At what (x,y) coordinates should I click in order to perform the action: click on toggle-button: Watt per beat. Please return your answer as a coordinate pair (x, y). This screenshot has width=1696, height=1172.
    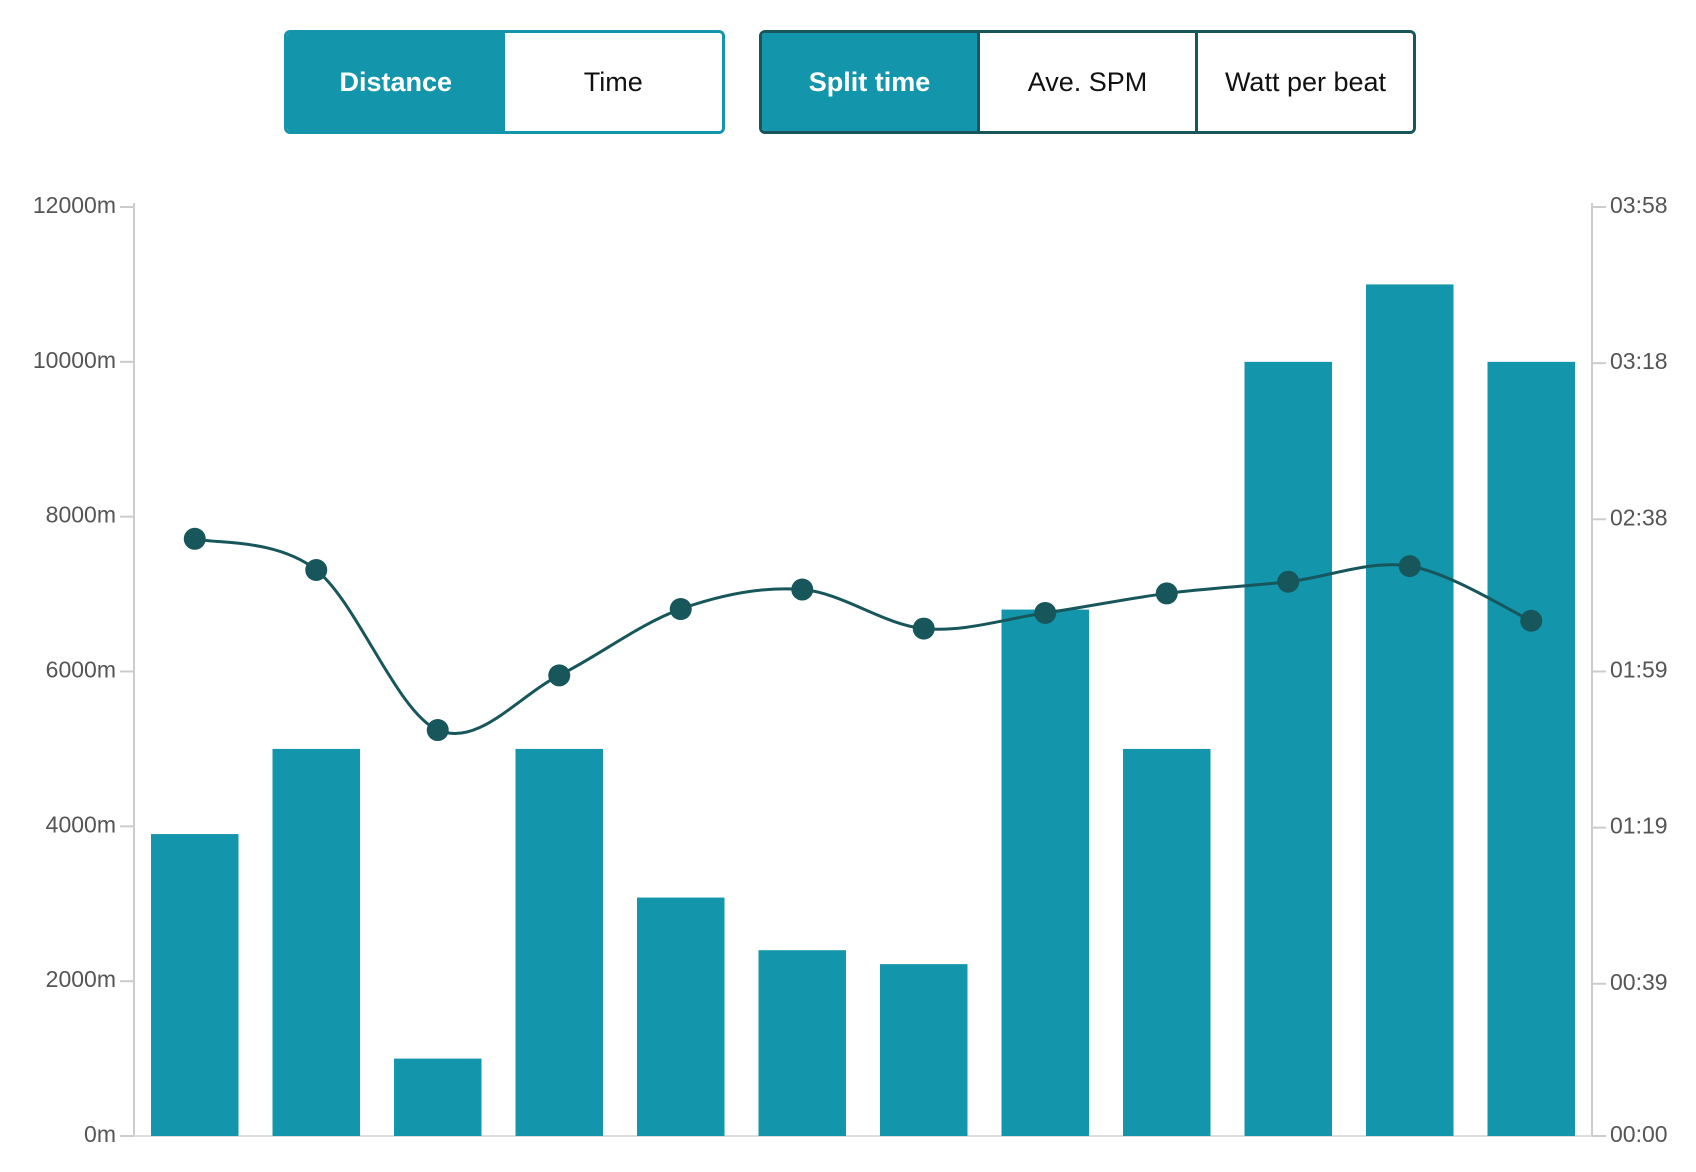
    Looking at the image, I should click on (1304, 82).